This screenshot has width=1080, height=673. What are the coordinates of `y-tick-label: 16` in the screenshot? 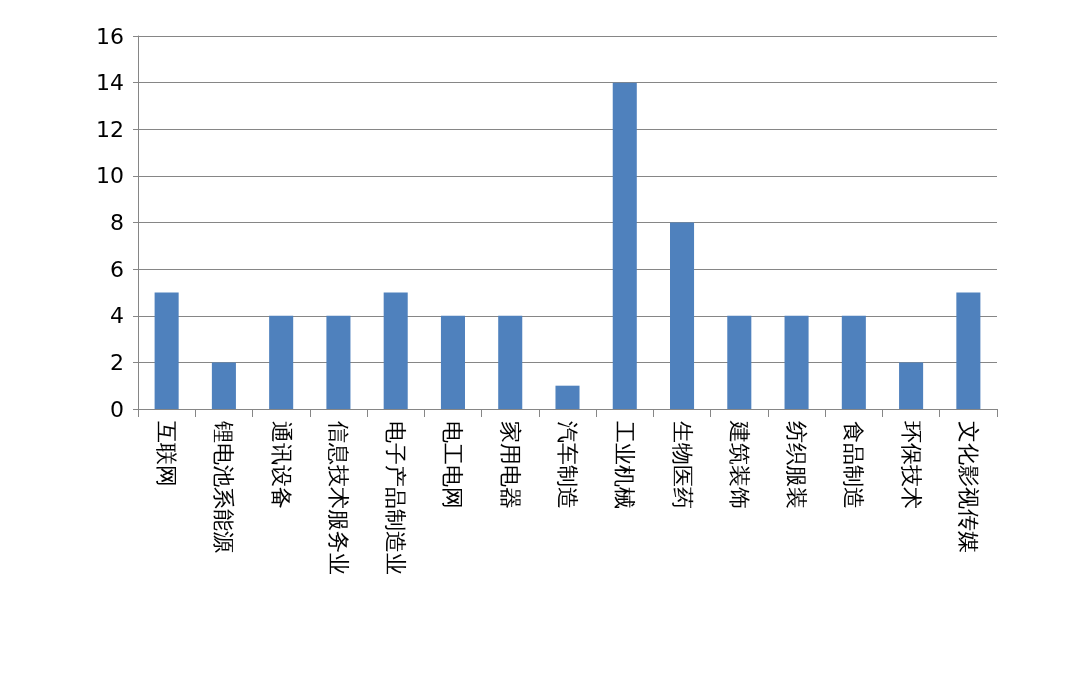 It's located at (110, 36).